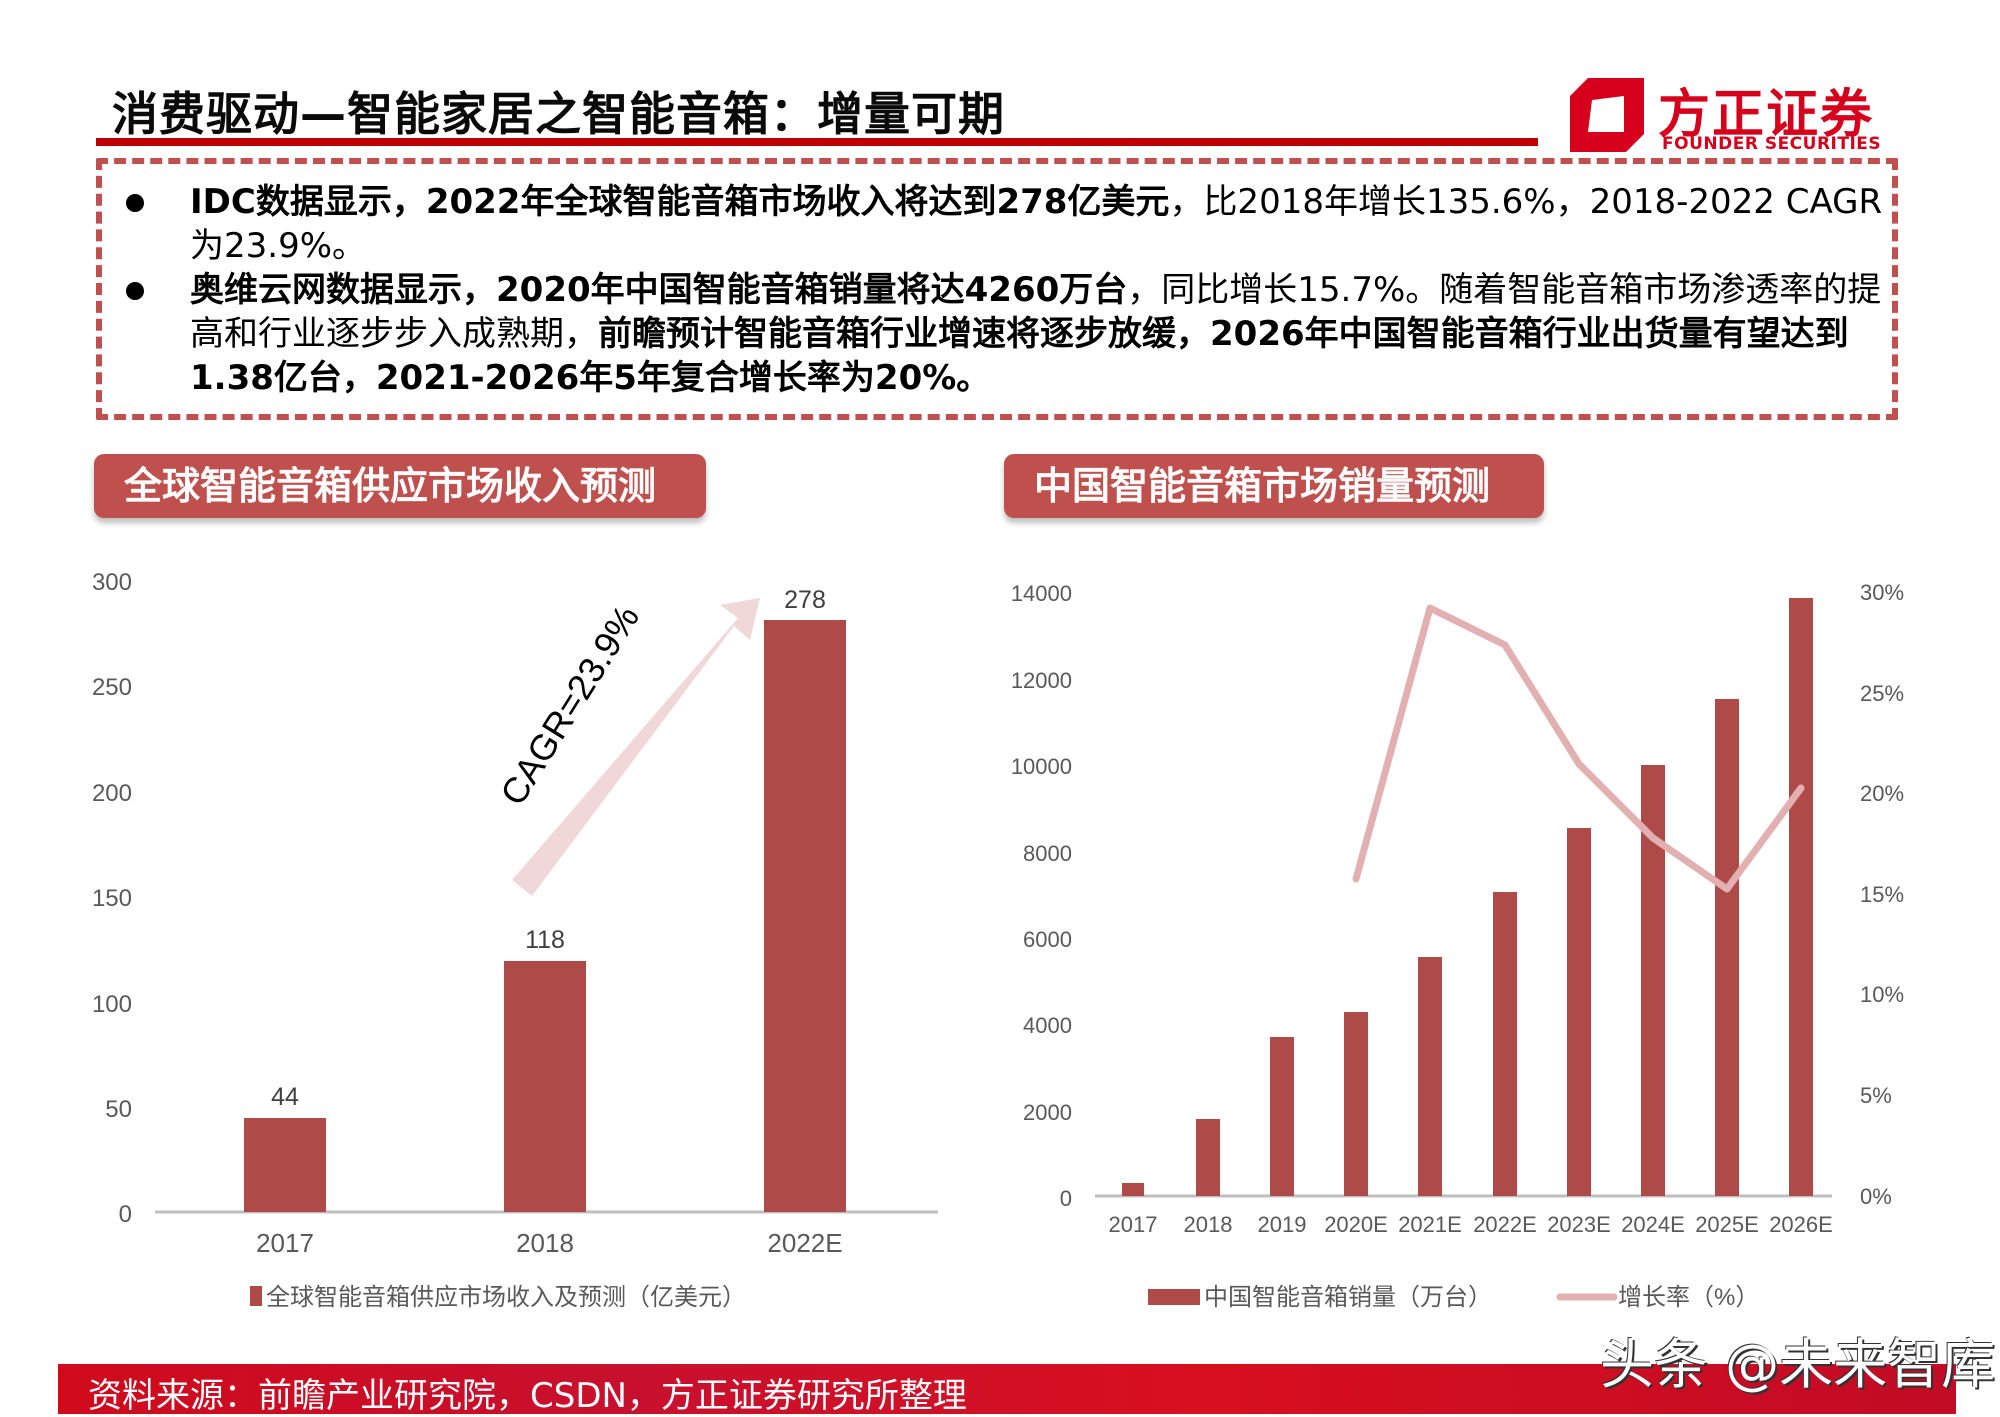  What do you see at coordinates (527, 1396) in the screenshot?
I see `source-text: 资料来源：前瞻产业研究院，CSDN，方正证券研究所整理` at bounding box center [527, 1396].